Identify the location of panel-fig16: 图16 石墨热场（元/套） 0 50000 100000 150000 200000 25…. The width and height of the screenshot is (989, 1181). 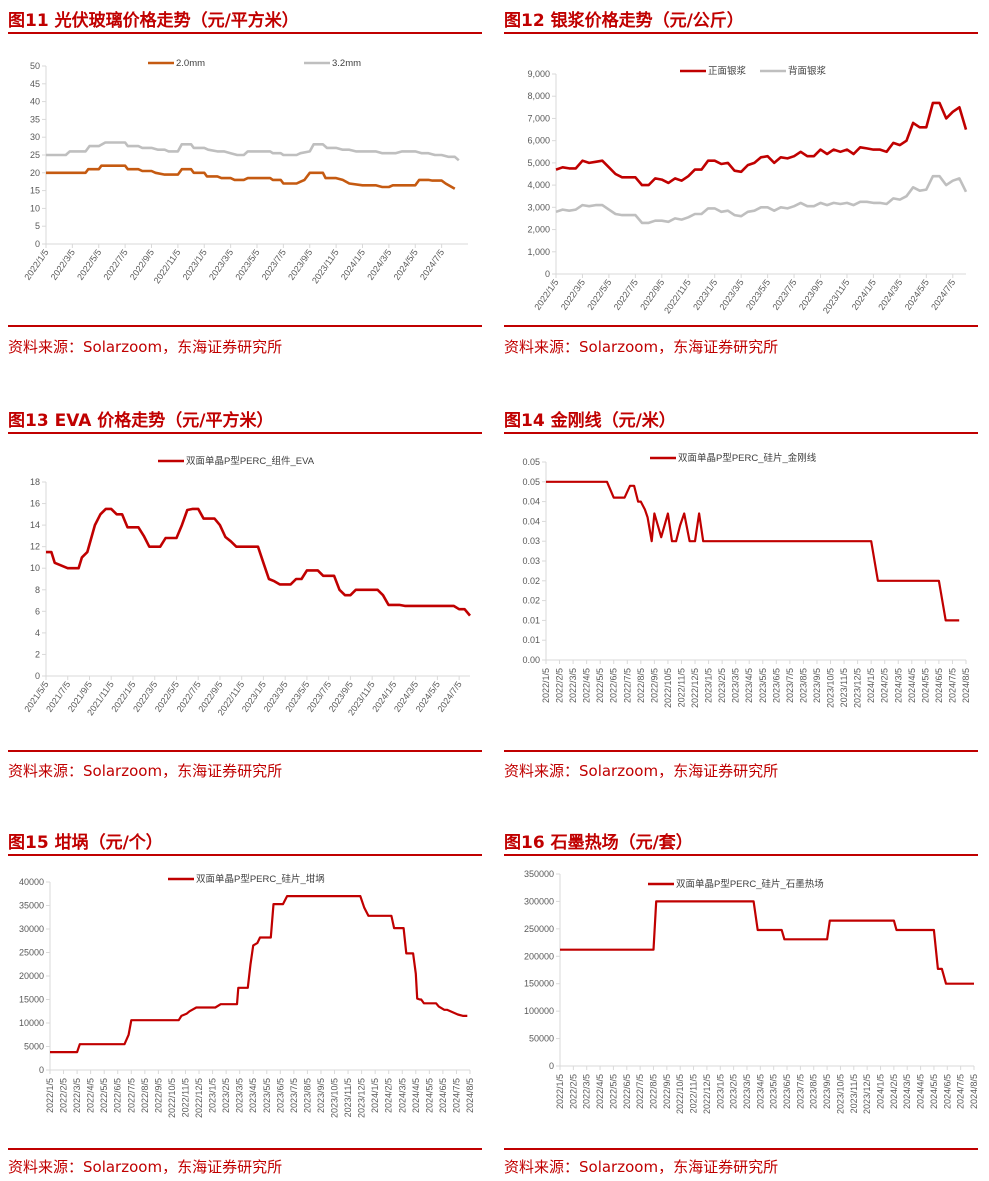
(741, 1001).